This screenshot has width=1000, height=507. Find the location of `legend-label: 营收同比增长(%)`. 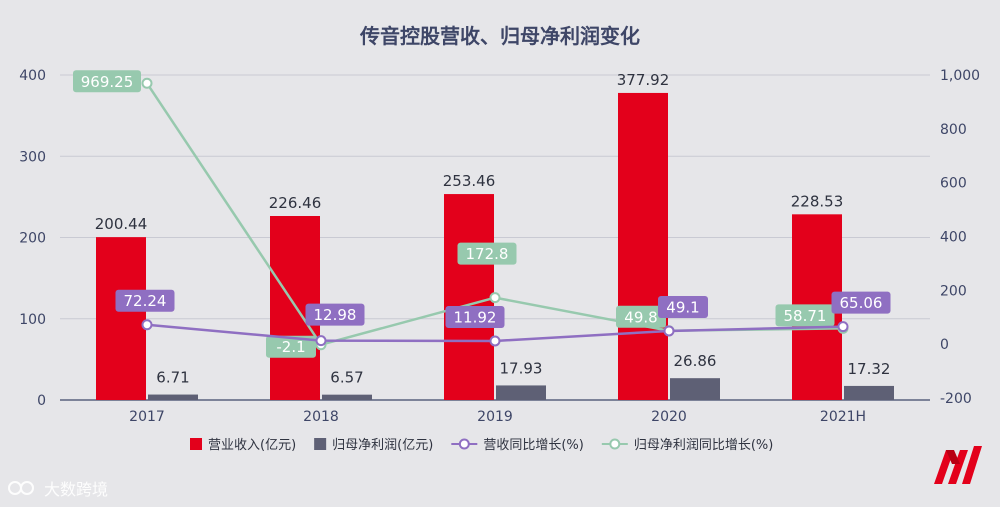

legend-label: 营收同比增长(%) is located at coordinates (533, 445).